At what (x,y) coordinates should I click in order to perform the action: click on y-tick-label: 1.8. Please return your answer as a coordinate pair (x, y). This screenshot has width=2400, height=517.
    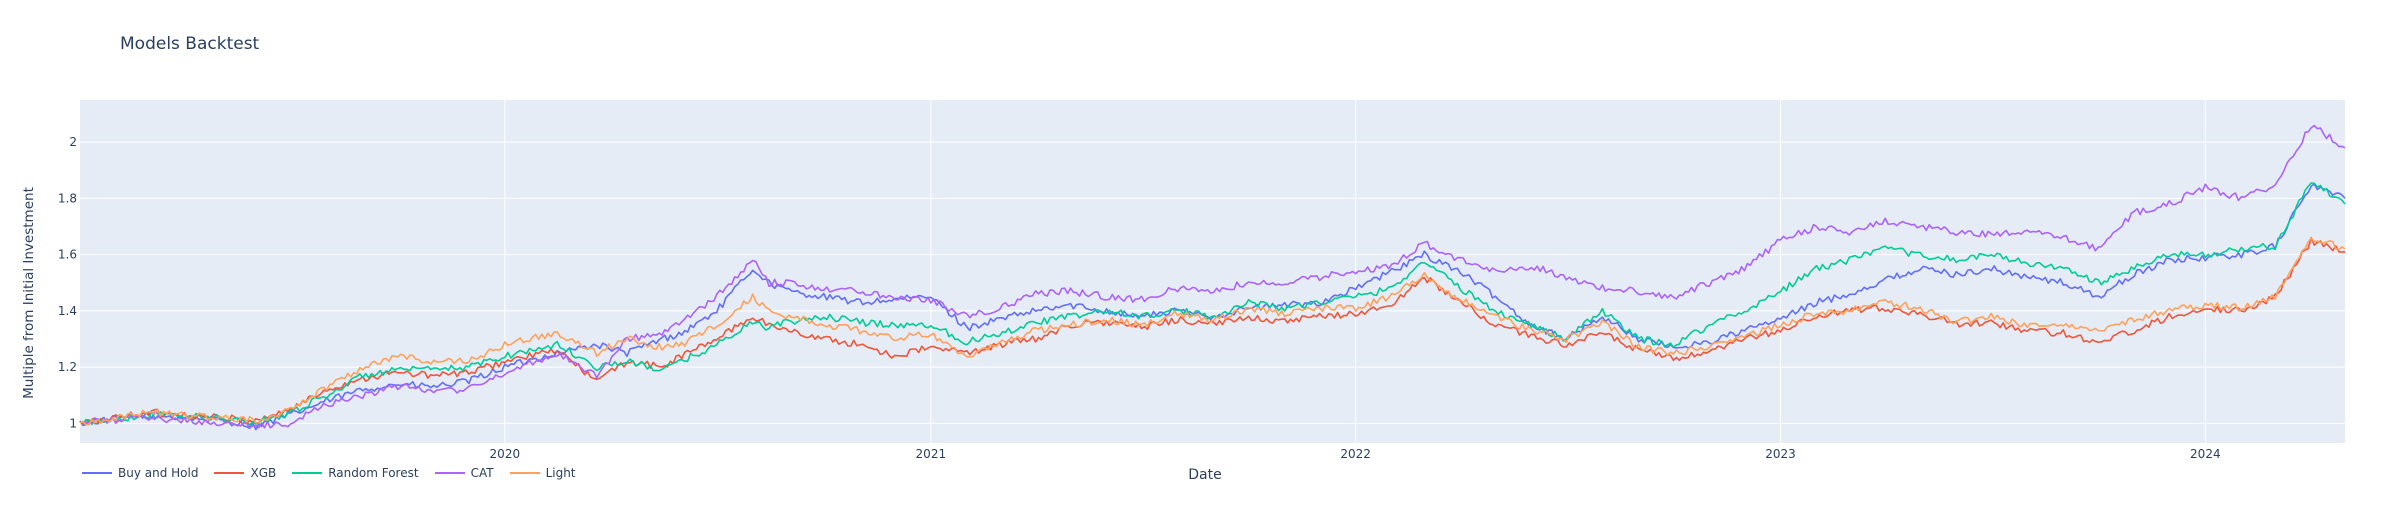
    Looking at the image, I should click on (67, 198).